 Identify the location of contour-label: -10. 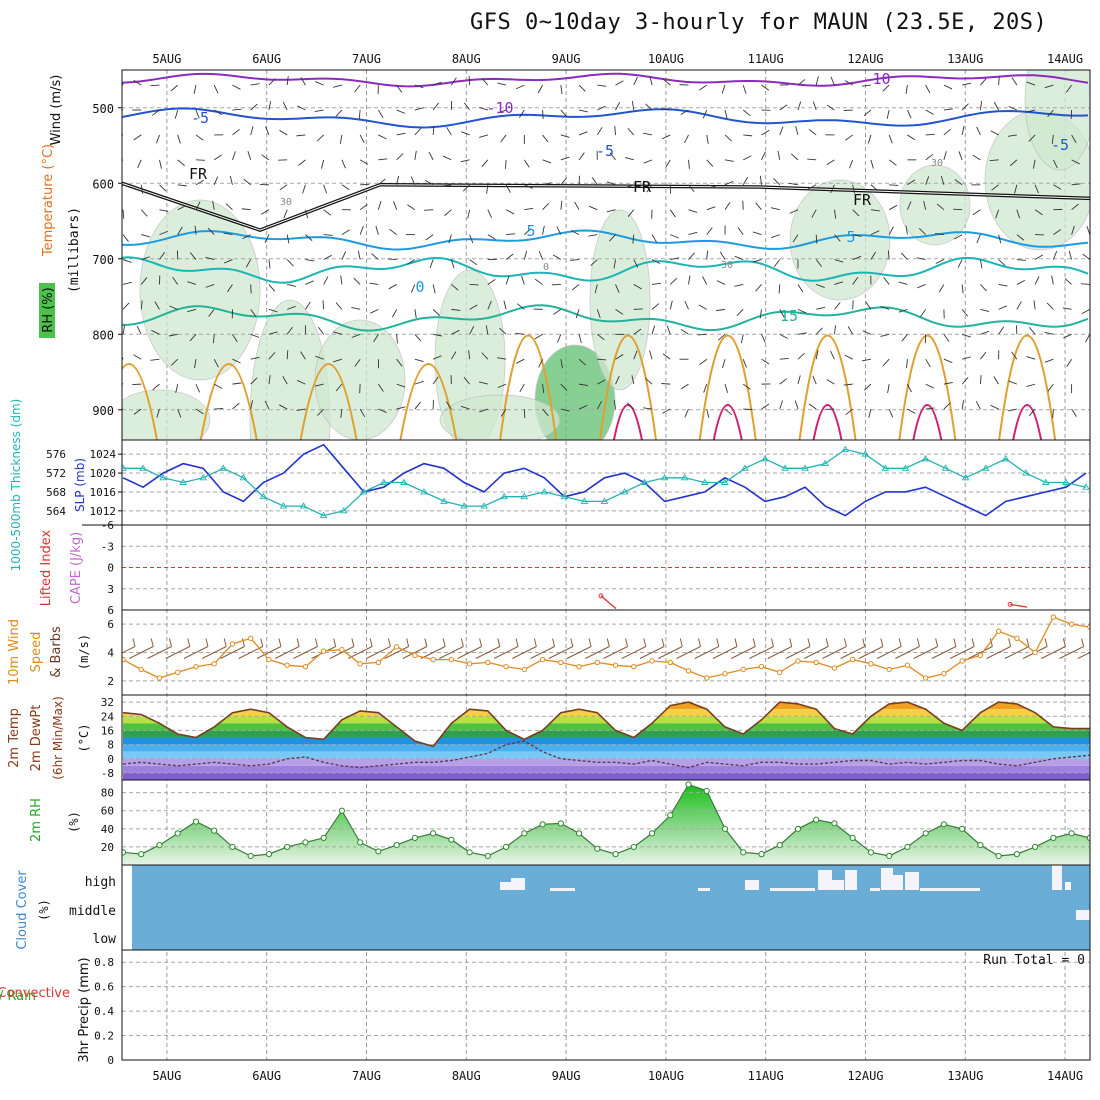
(876, 79).